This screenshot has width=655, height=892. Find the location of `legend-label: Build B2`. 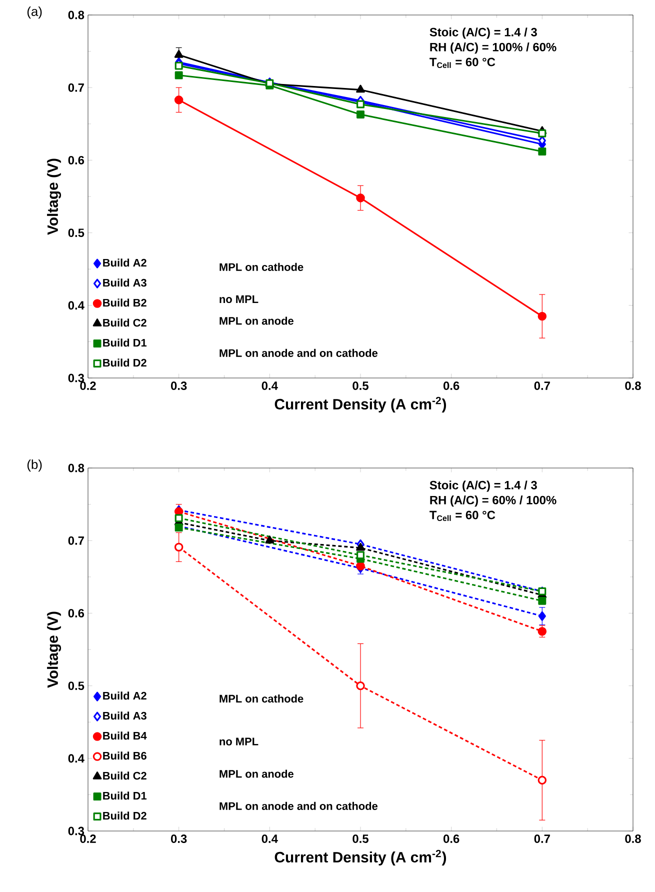

legend-label: Build B2 is located at coordinates (124, 302).